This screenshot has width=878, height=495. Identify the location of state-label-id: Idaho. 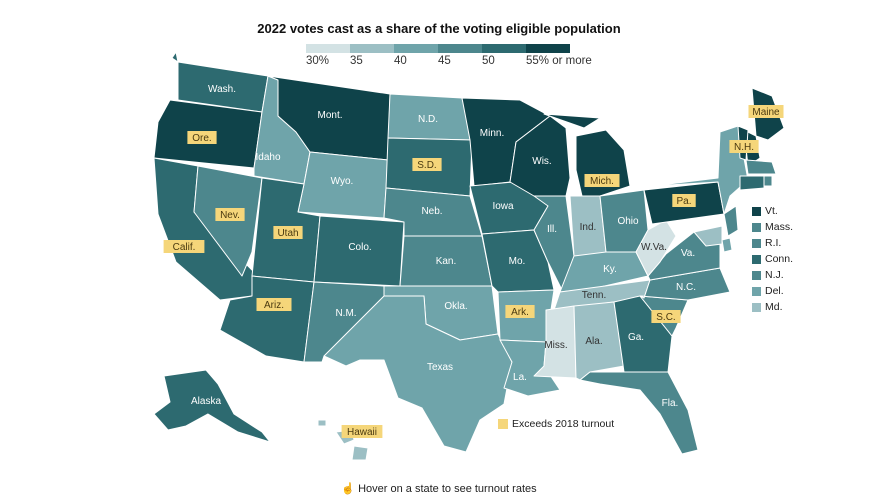
(267, 157).